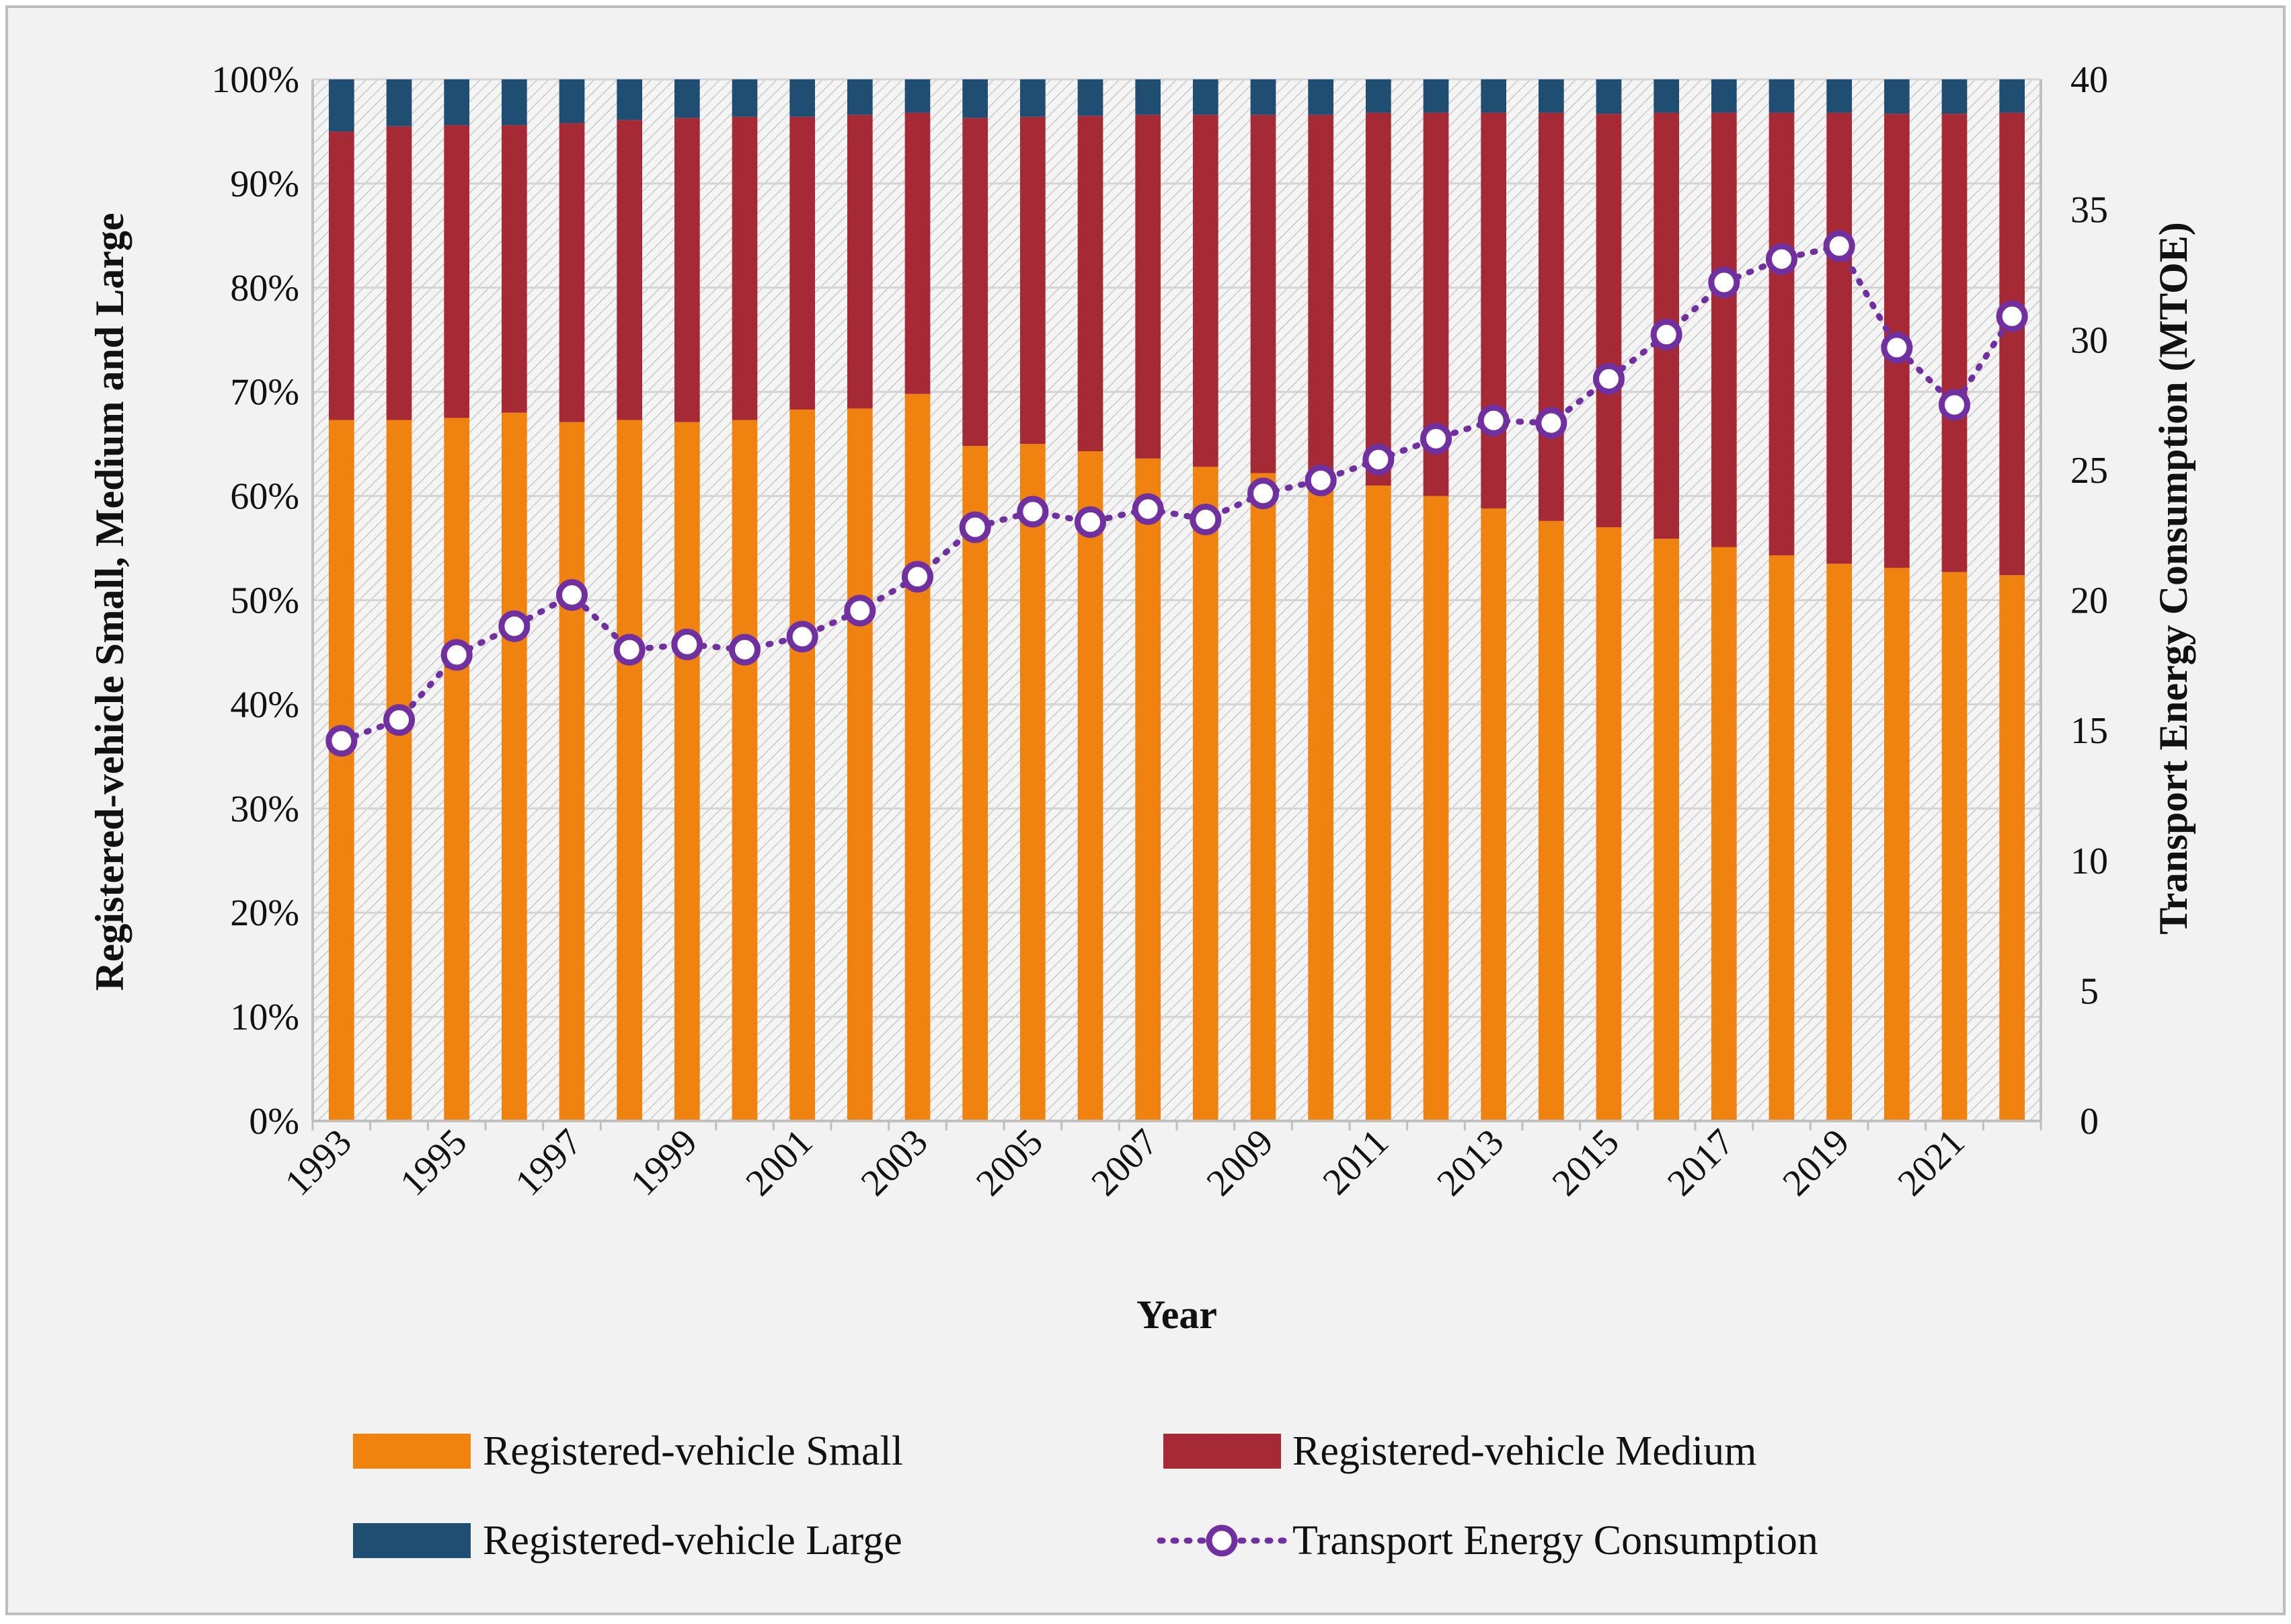  Describe the element at coordinates (2089, 731) in the screenshot. I see `y2-tick-label: 15` at that location.